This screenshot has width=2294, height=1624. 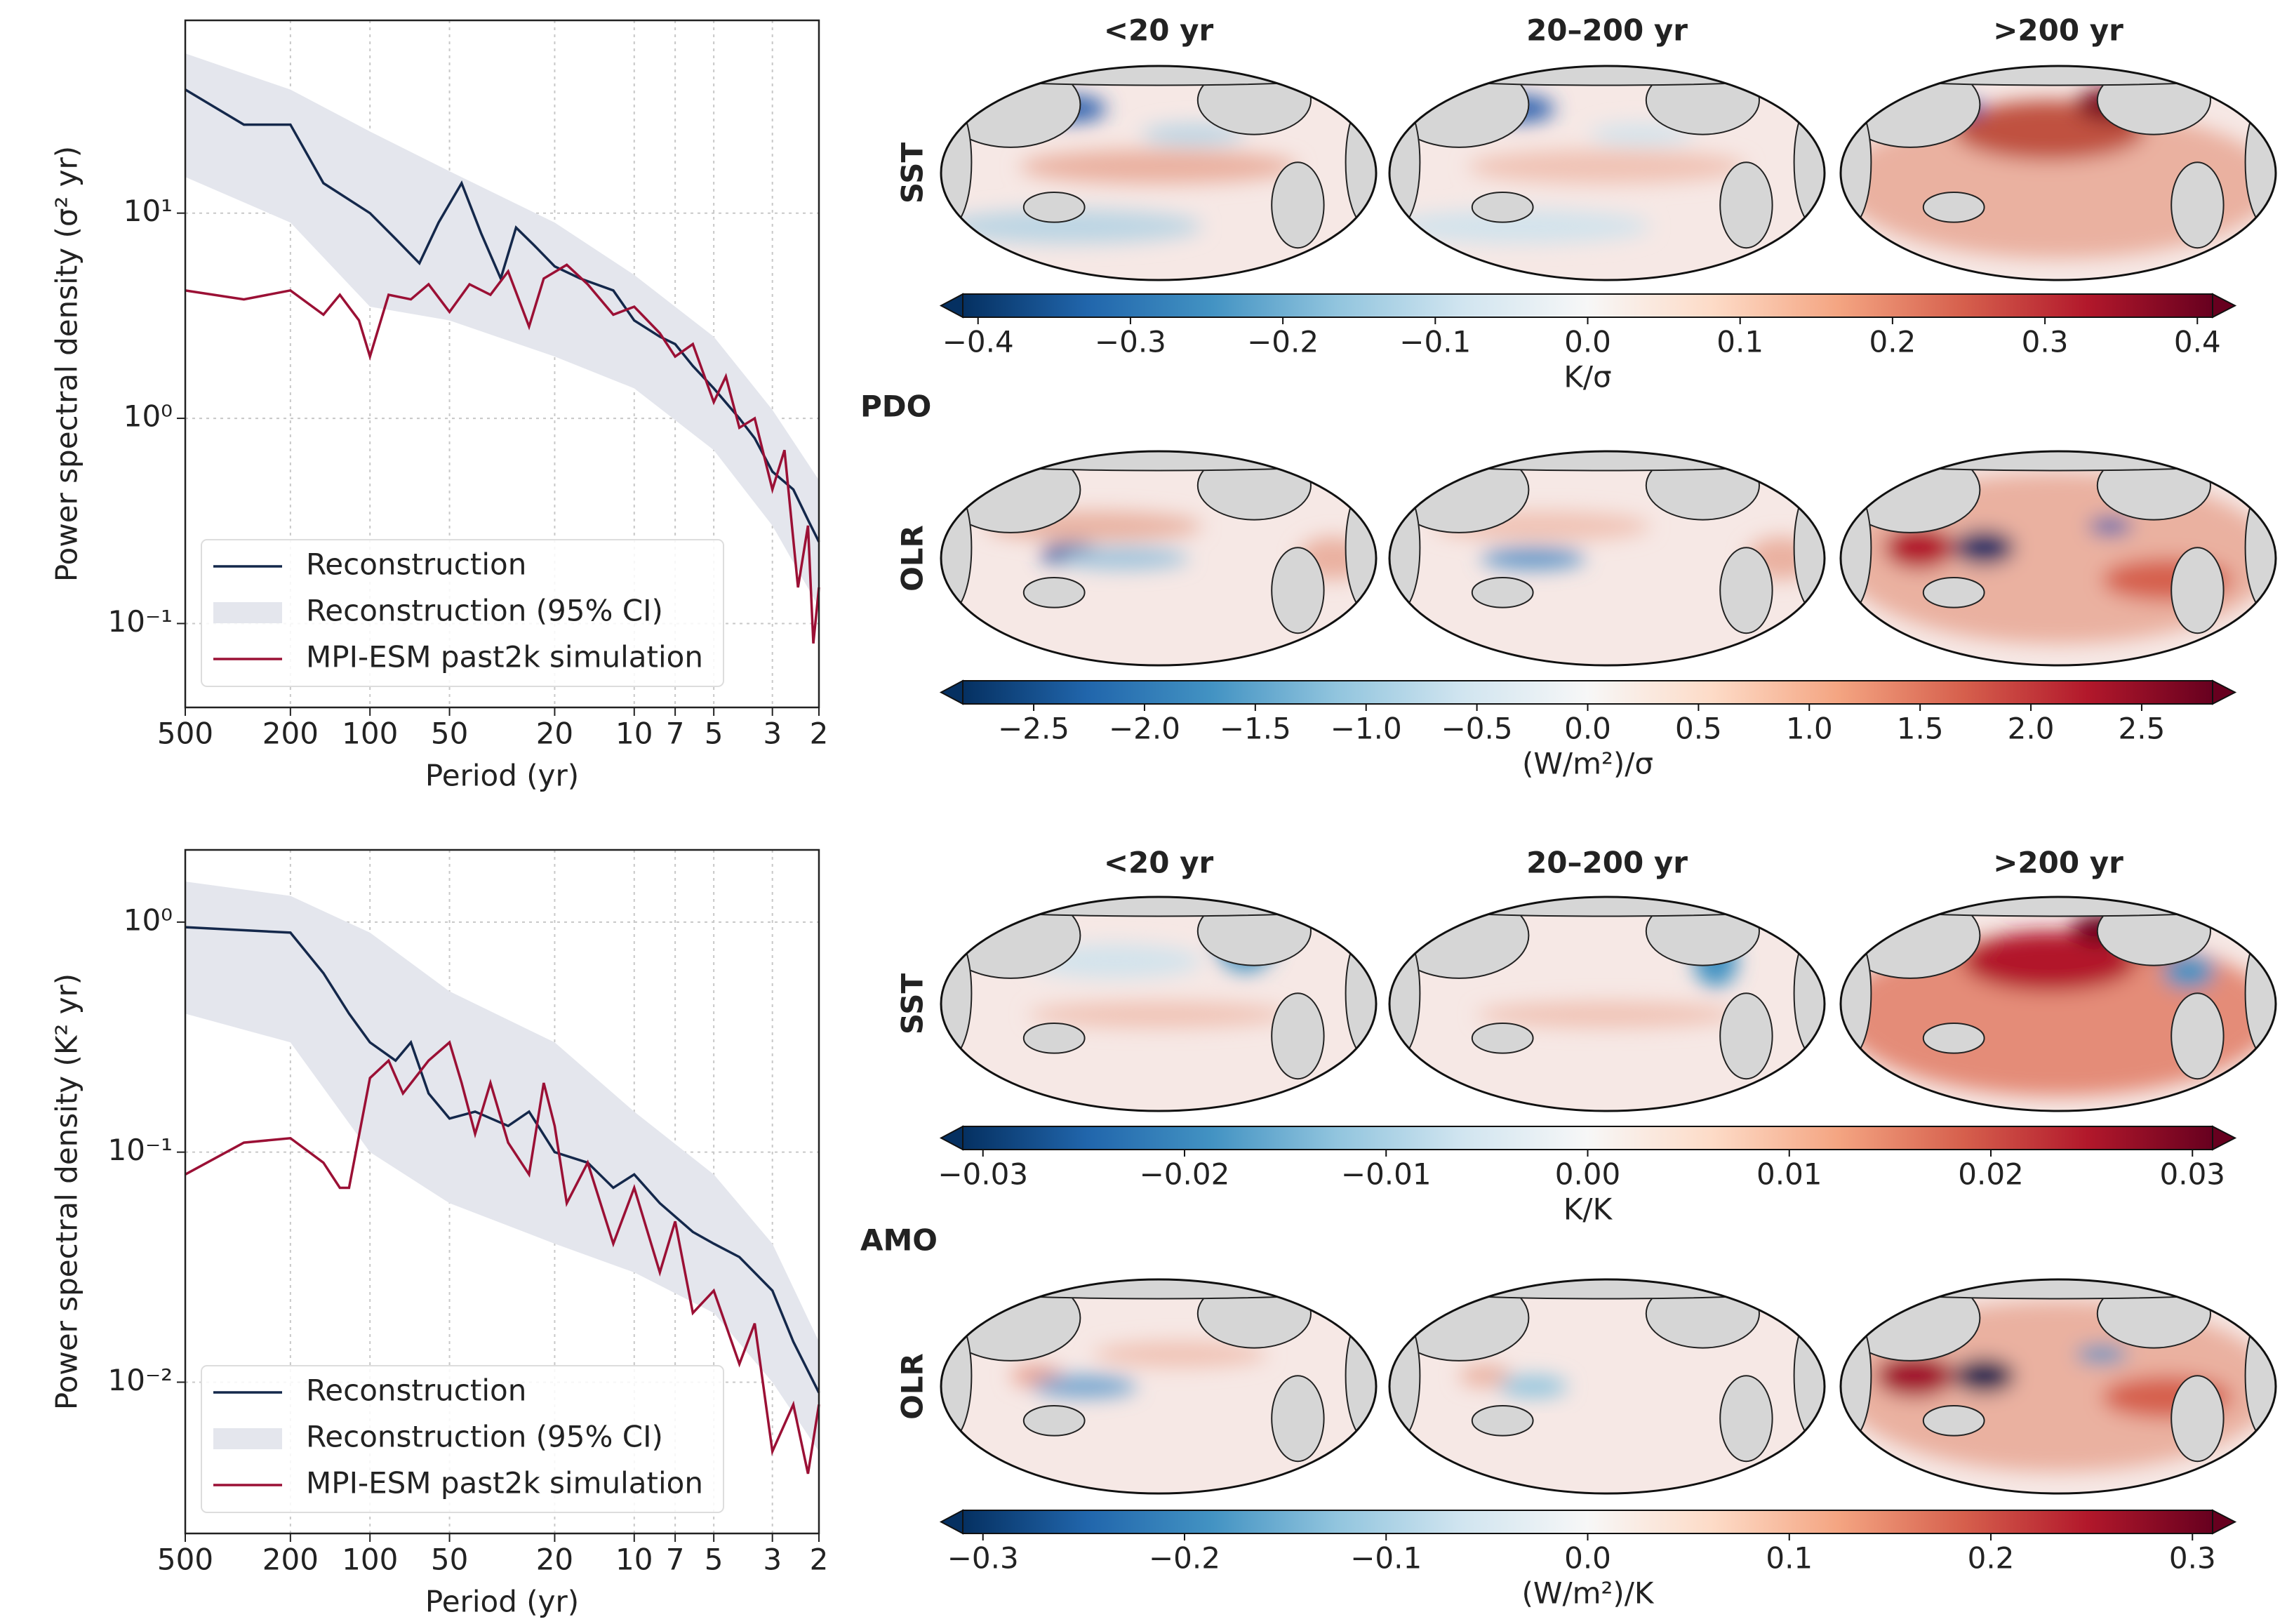 What do you see at coordinates (1587, 342) in the screenshot?
I see `colorbar-tick-label: 0.0` at bounding box center [1587, 342].